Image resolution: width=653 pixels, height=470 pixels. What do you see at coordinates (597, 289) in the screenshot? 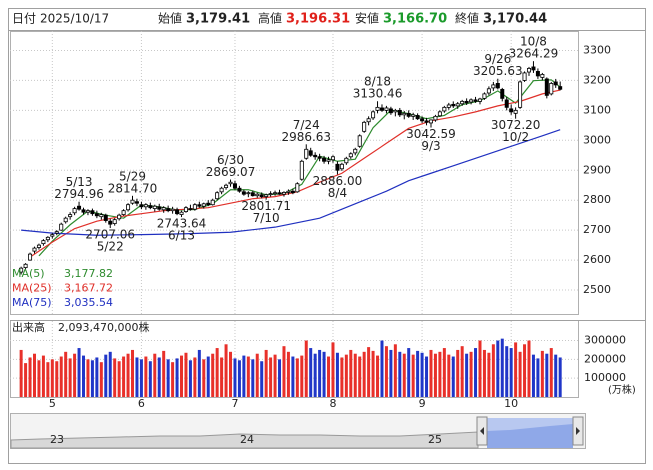
I see `y-tick-label: 2500` at bounding box center [597, 289].